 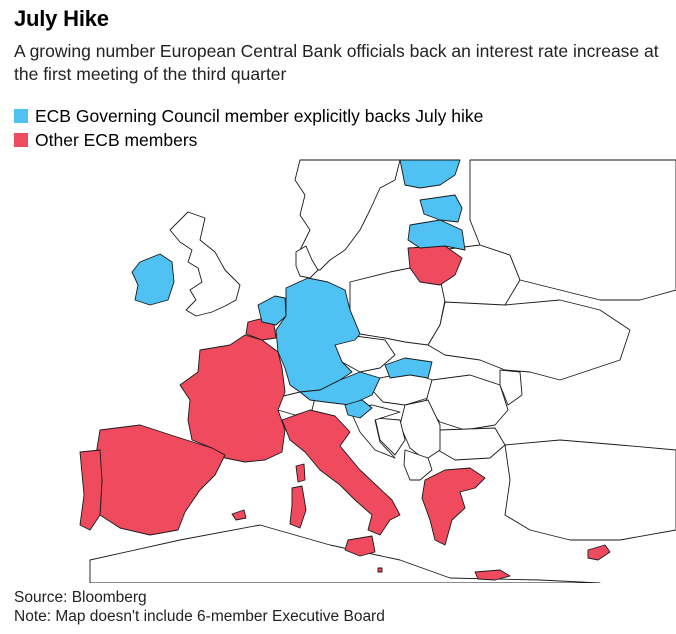 I want to click on country-sicily, so click(x=360, y=546).